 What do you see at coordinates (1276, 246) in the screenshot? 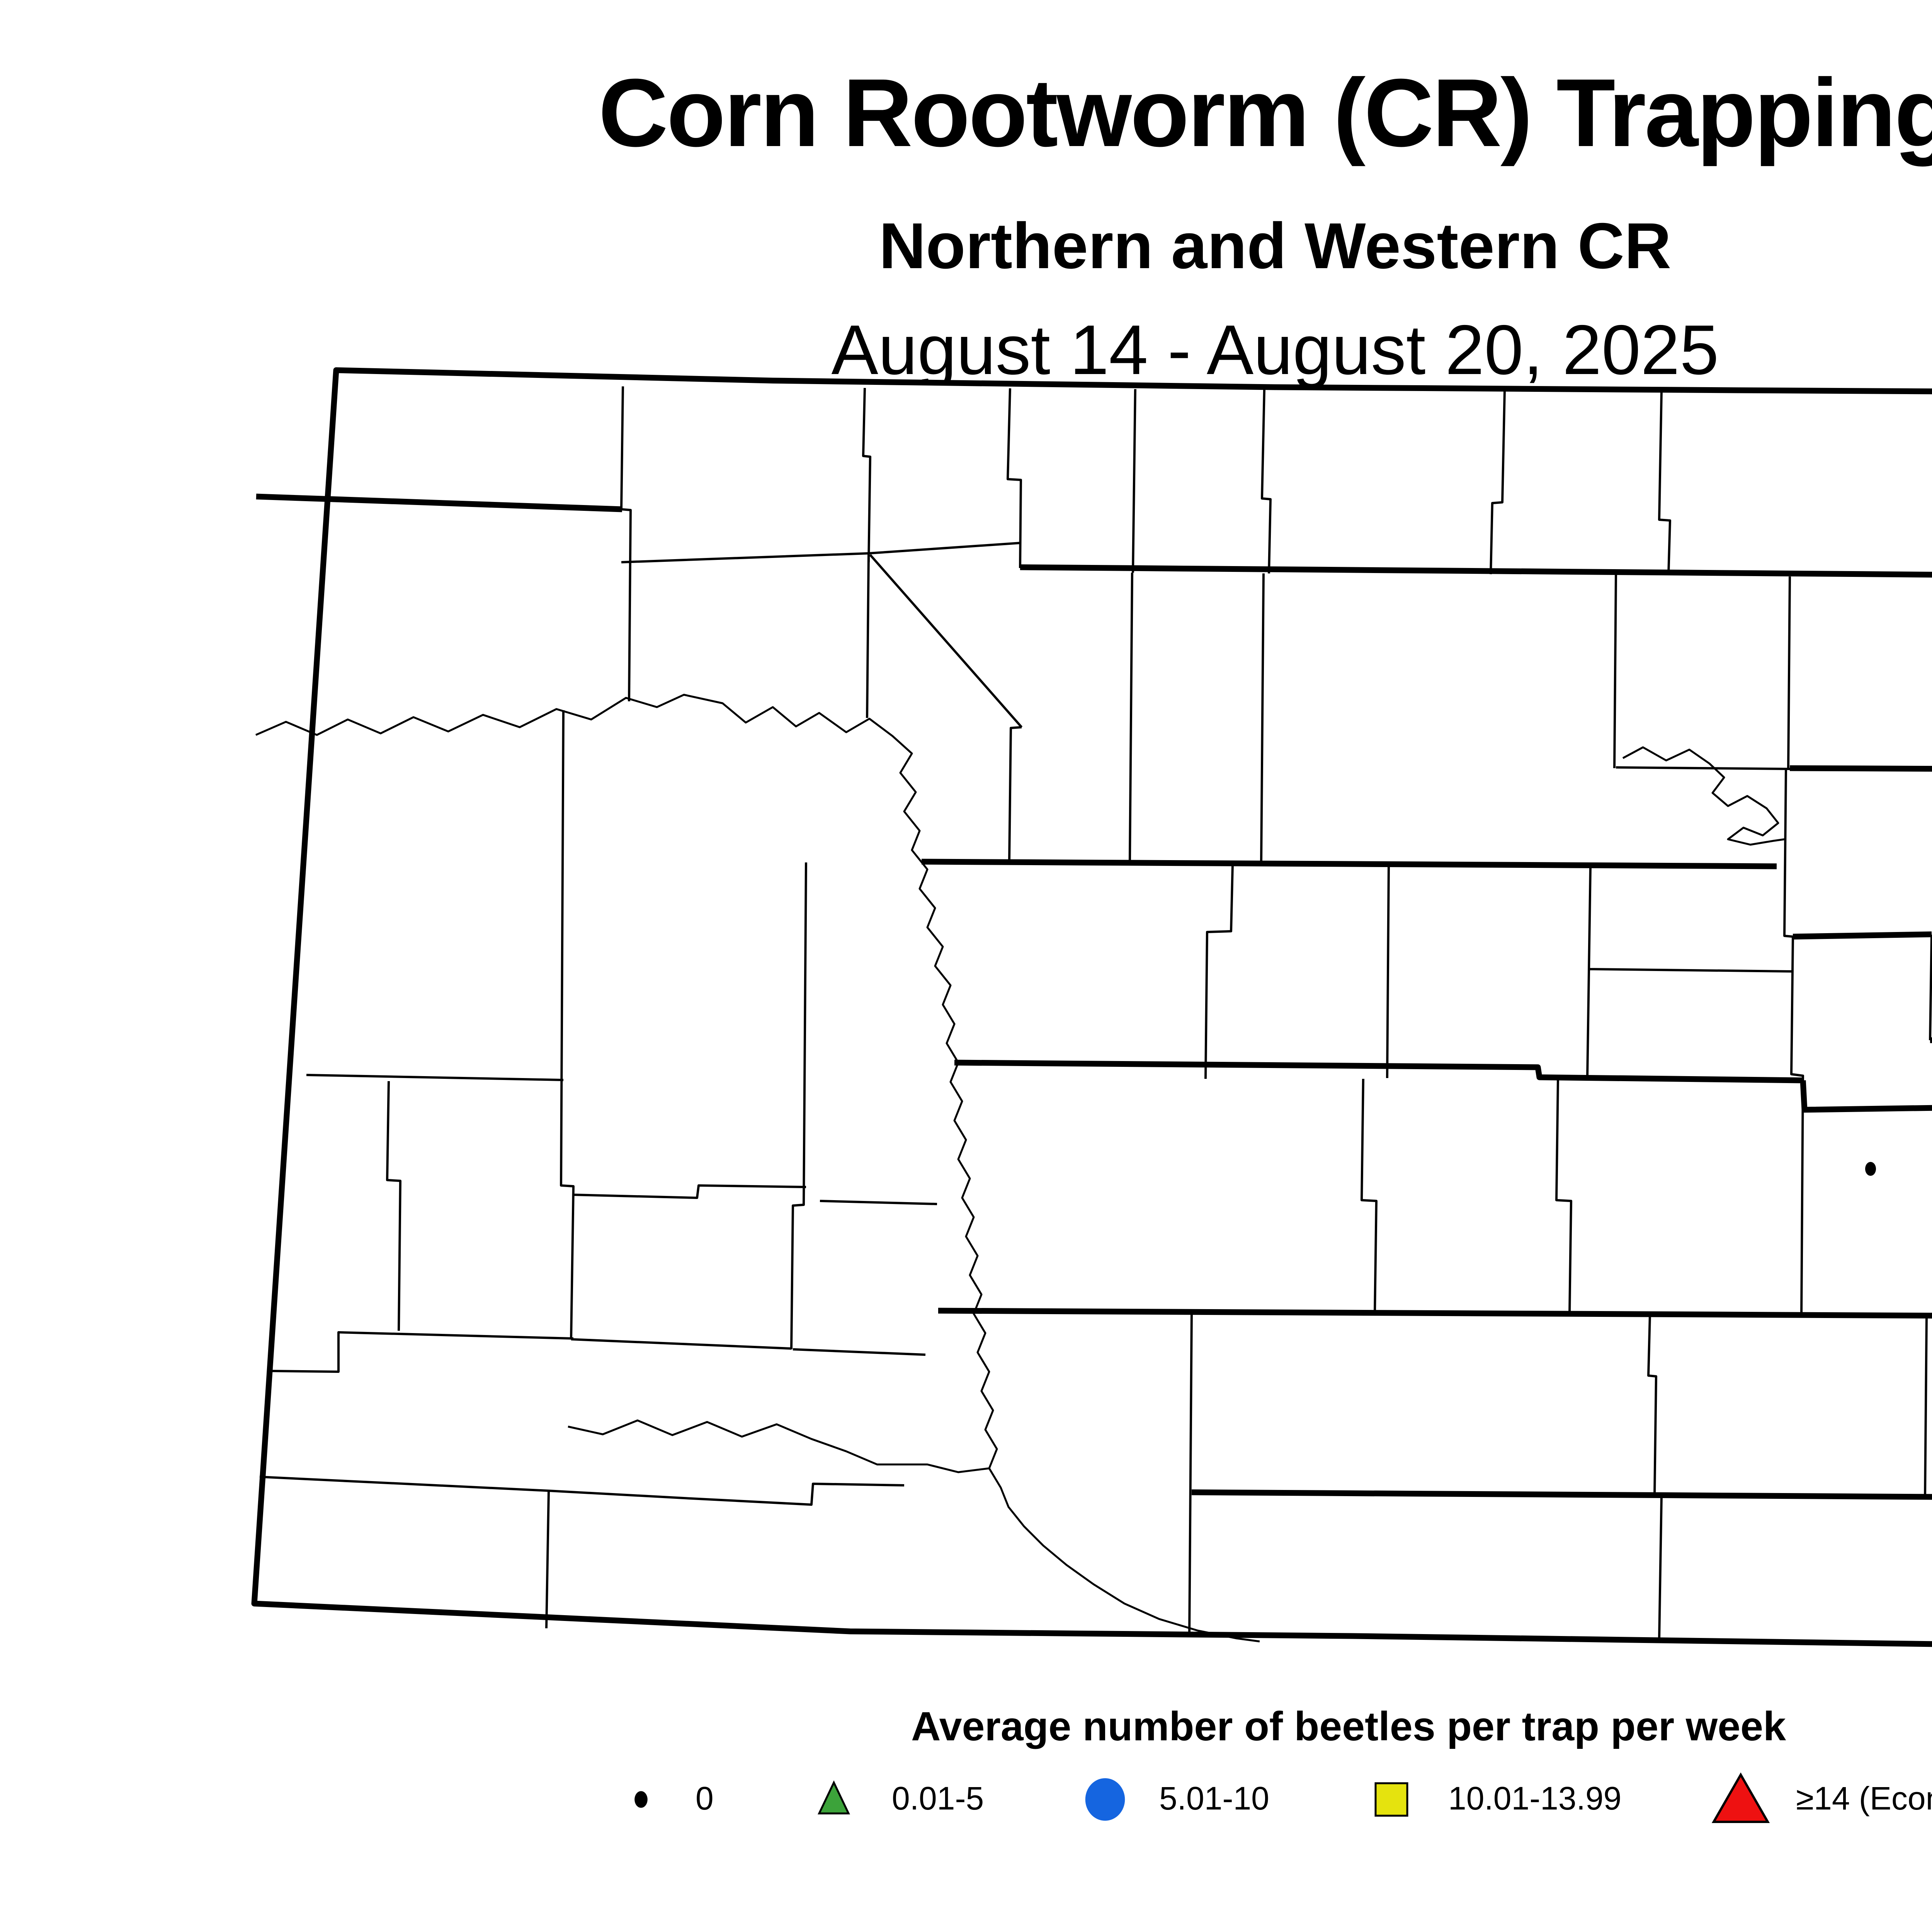
I see `page-subtitle: Northern and Western CR` at bounding box center [1276, 246].